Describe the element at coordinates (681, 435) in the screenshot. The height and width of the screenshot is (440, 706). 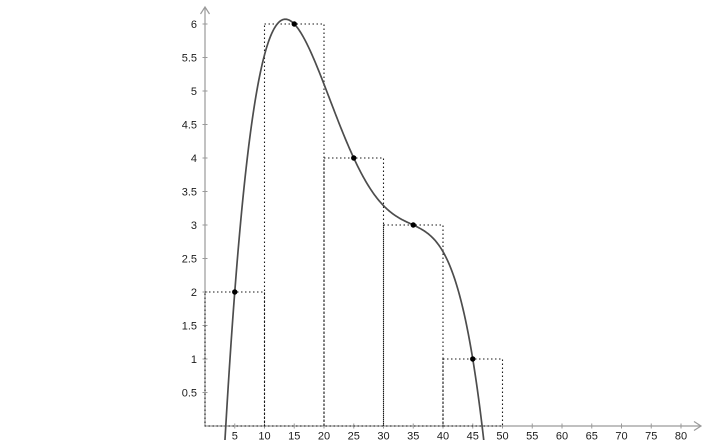
I see `x-tick-label: 80` at that location.